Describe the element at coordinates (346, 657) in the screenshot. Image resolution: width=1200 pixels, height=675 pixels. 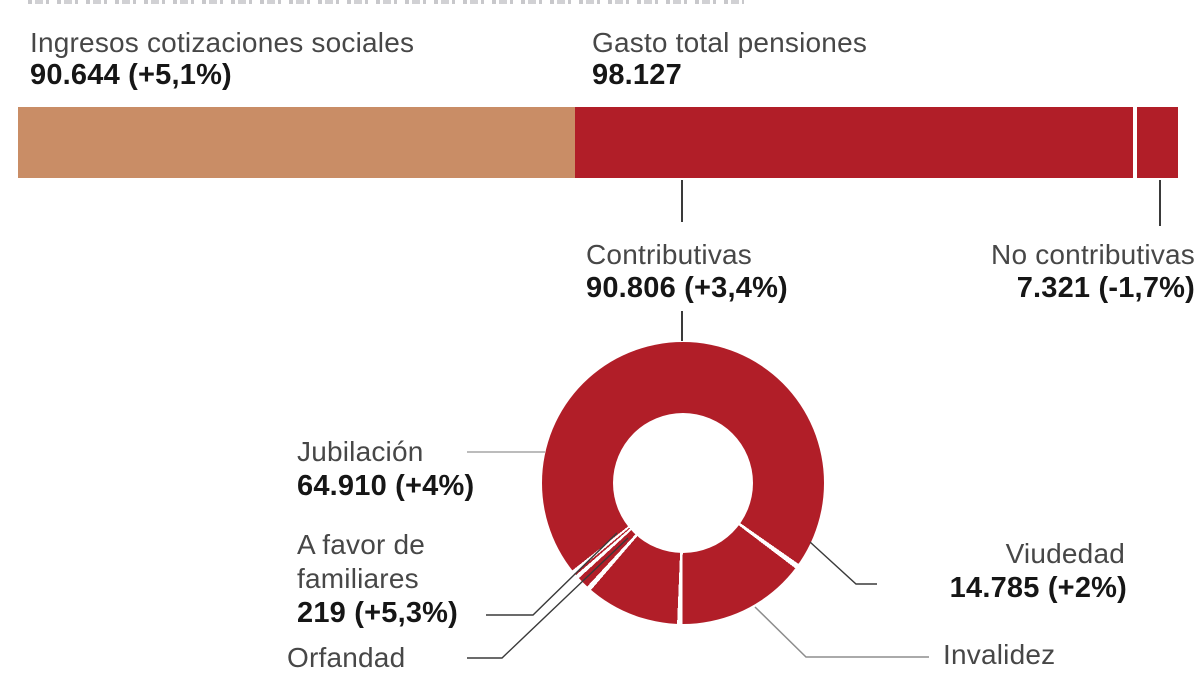
I see `orfandad-label: Orfandad` at that location.